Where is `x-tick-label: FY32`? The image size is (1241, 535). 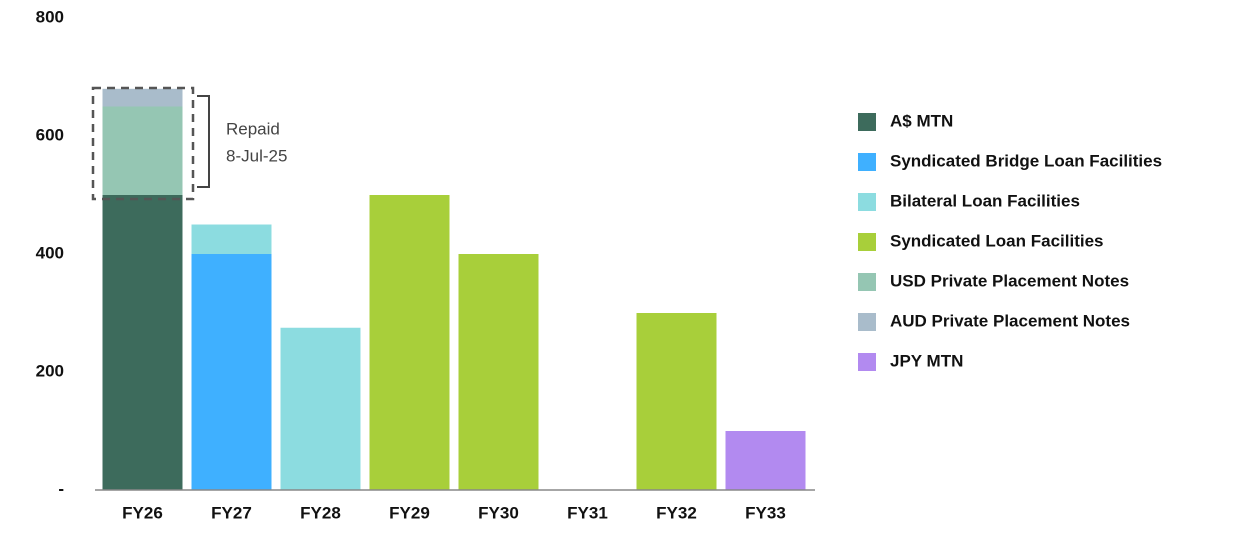 x-tick-label: FY32 is located at coordinates (676, 512).